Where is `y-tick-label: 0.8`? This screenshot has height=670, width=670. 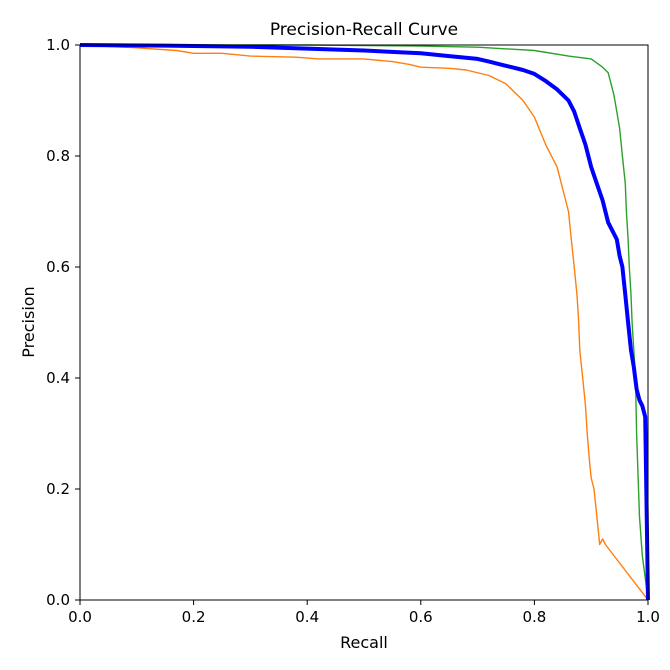
y-tick-label: 0.8 is located at coordinates (58, 156).